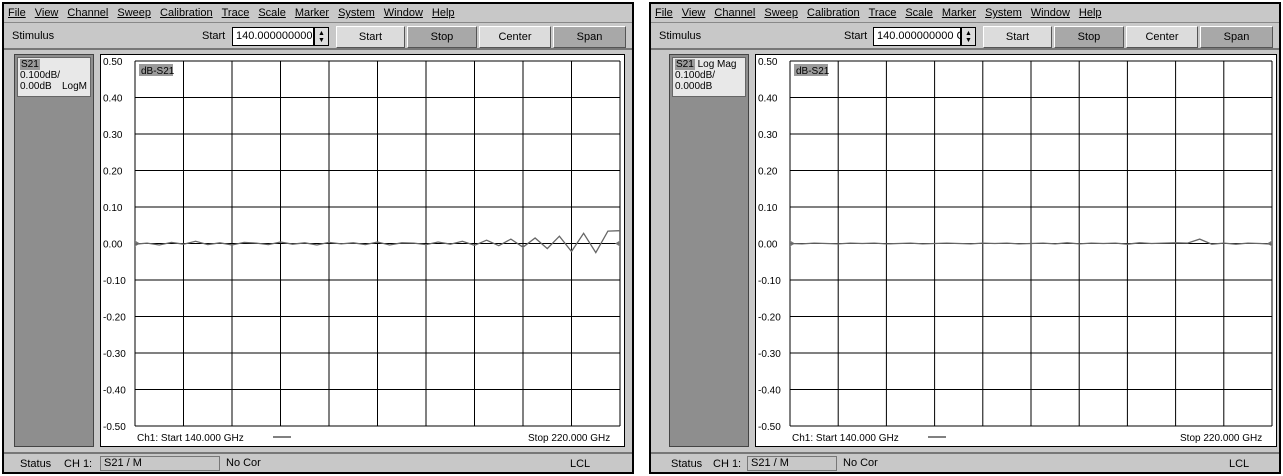 This screenshot has width=1283, height=476. What do you see at coordinates (36, 464) in the screenshot?
I see `status-label: Status` at bounding box center [36, 464].